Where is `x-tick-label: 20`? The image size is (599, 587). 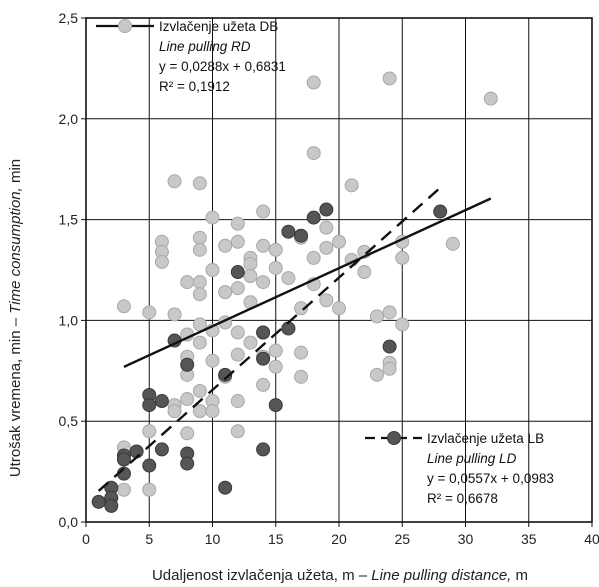 x-tick-label: 20 is located at coordinates (339, 539).